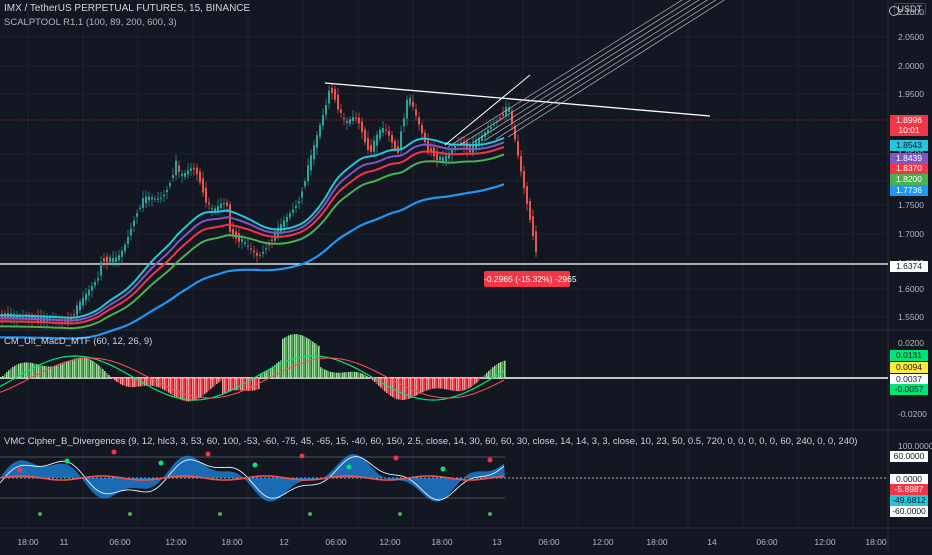 The image size is (932, 555). Describe the element at coordinates (911, 12) in the screenshot. I see `price-axis-label: 2.1000` at that location.